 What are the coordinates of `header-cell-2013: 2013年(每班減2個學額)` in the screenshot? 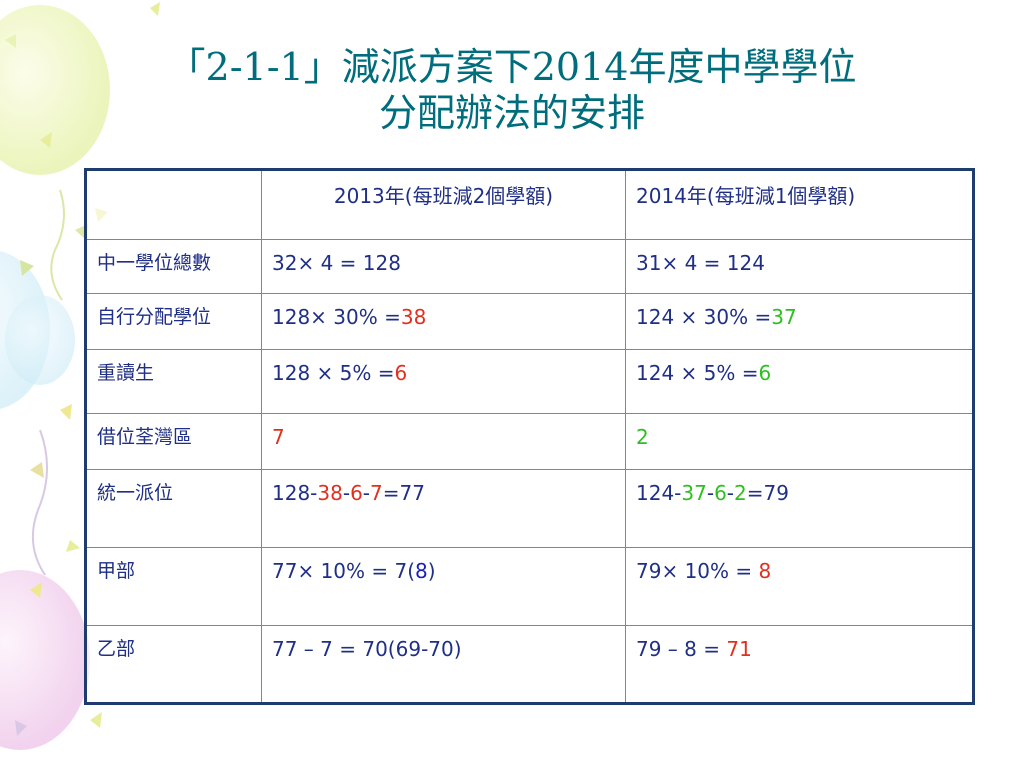 It's located at (443, 204).